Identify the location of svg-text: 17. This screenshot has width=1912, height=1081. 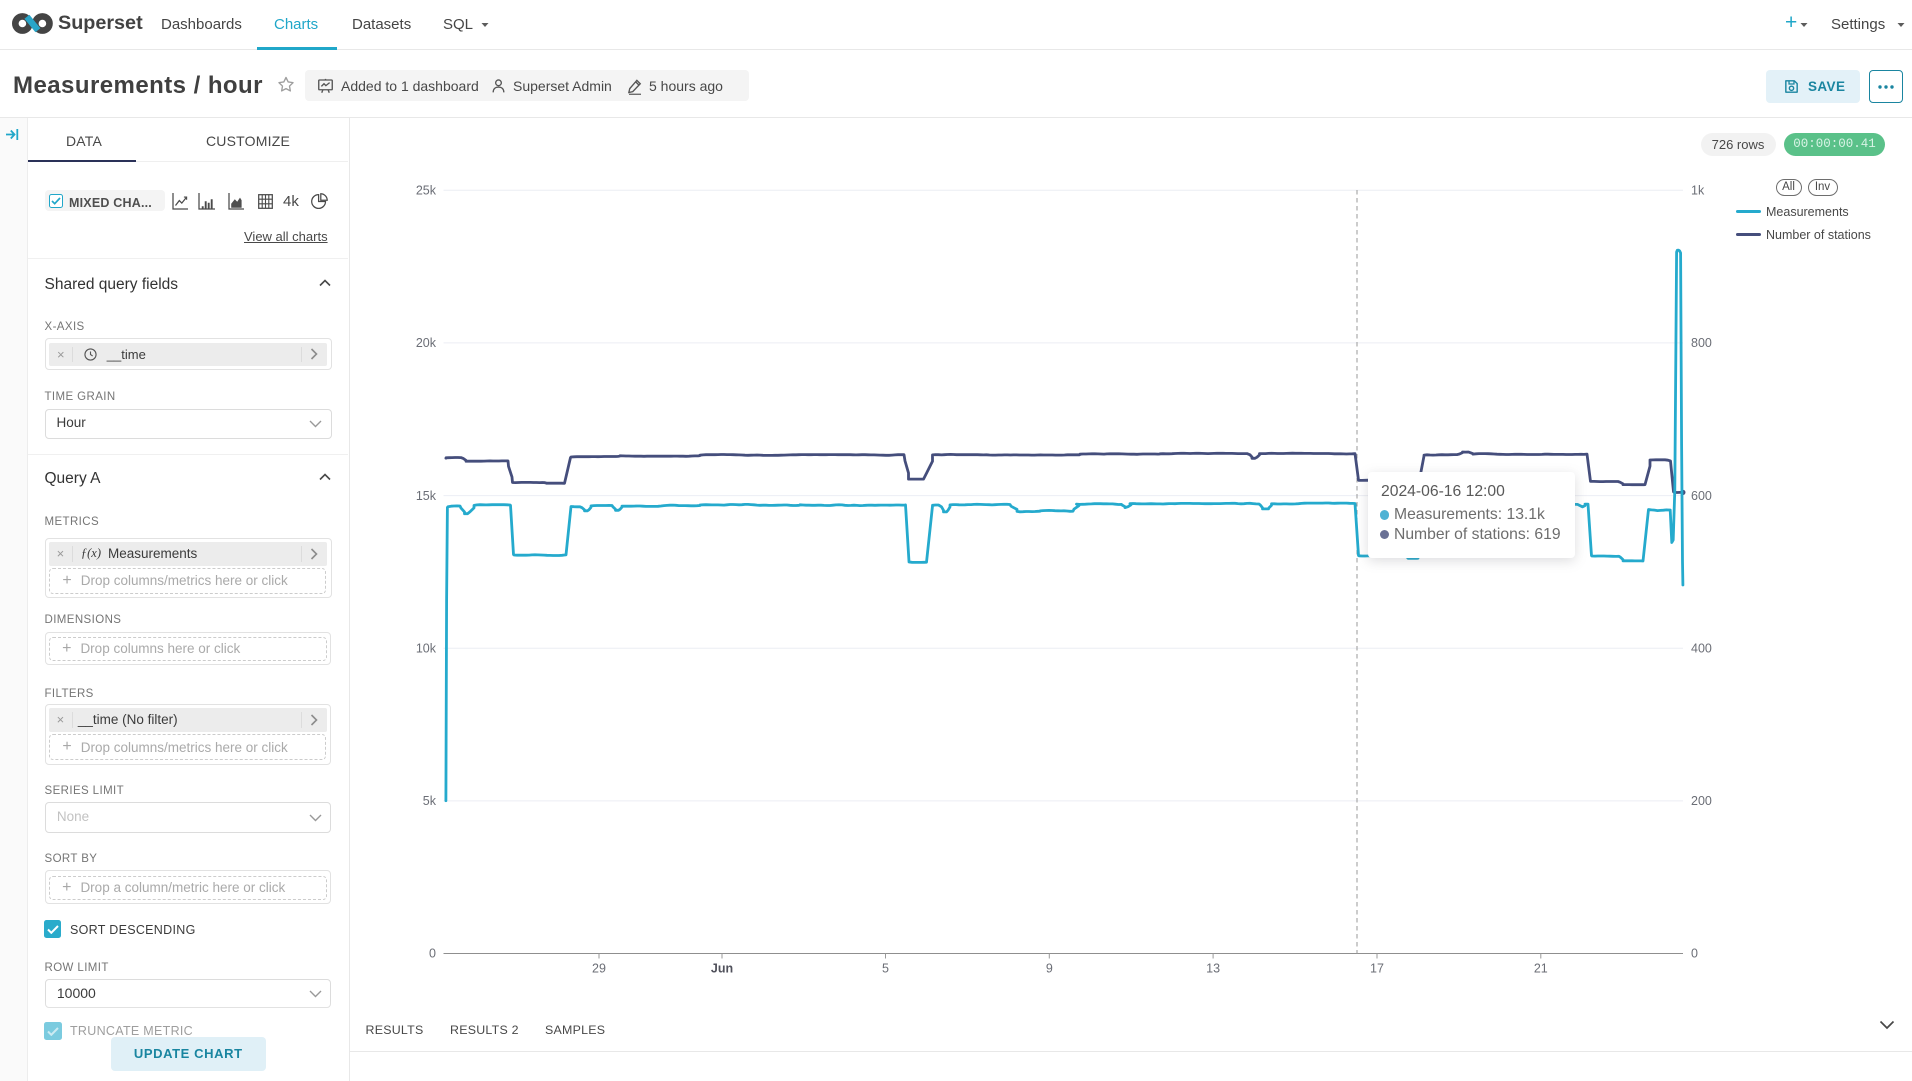
(1377, 969).